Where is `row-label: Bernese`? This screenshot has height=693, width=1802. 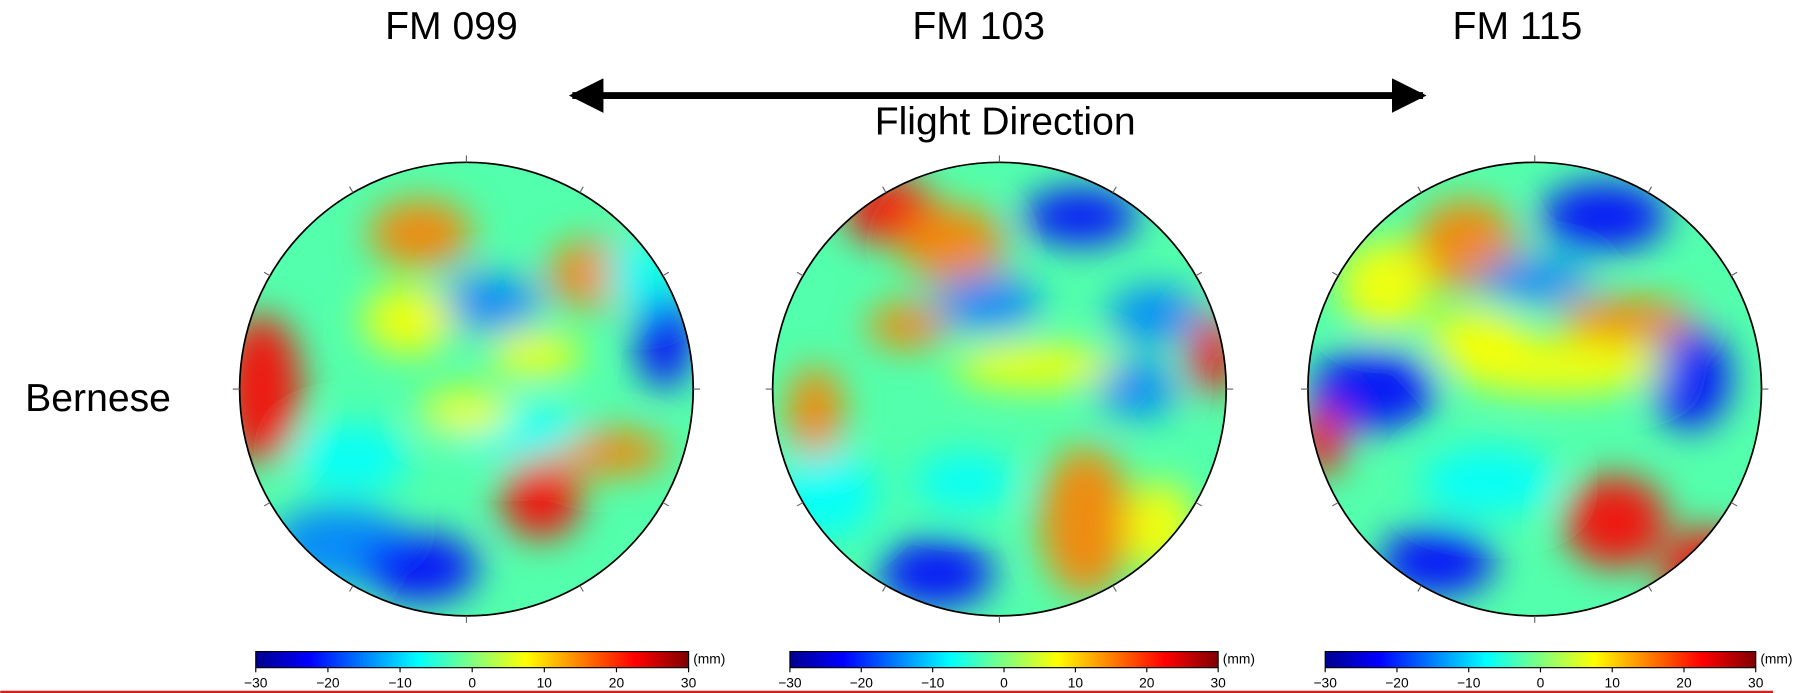 row-label: Bernese is located at coordinates (98, 398).